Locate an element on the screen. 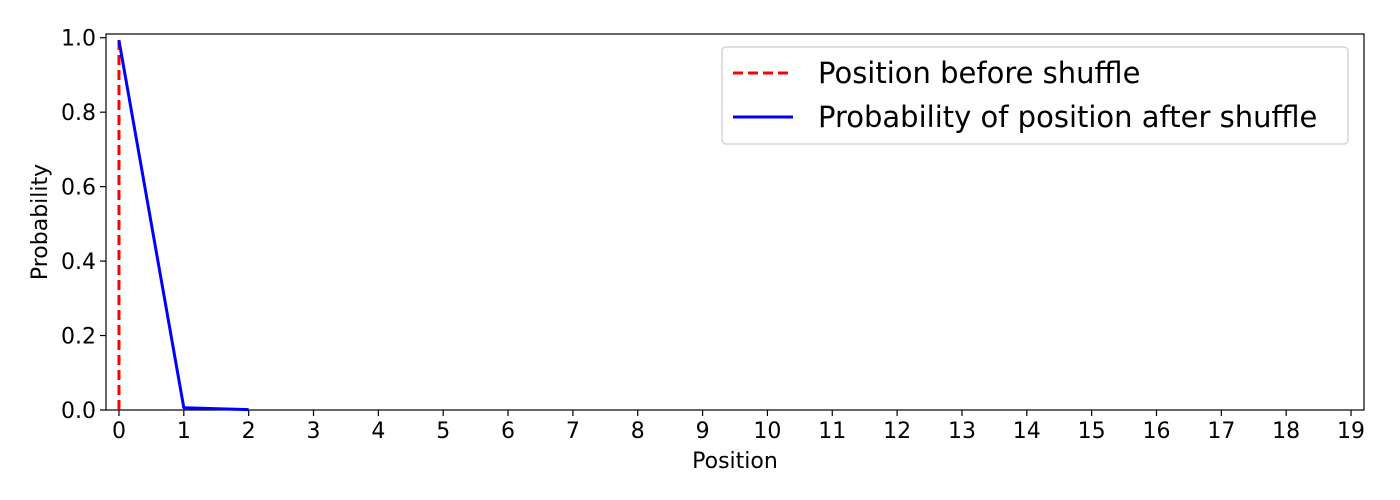  x-tick-label: 18 is located at coordinates (1286, 431).